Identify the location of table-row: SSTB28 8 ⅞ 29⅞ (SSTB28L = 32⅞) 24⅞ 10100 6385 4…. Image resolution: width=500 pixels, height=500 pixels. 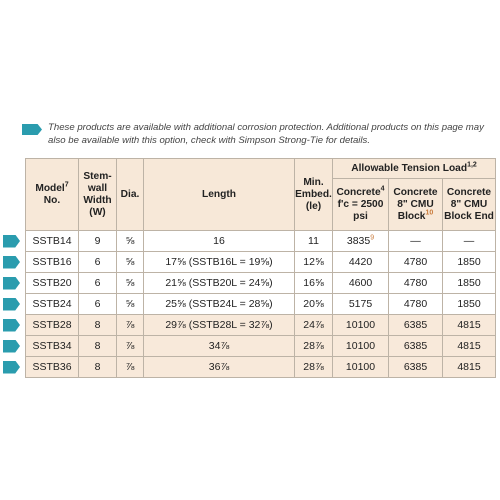
(261, 325).